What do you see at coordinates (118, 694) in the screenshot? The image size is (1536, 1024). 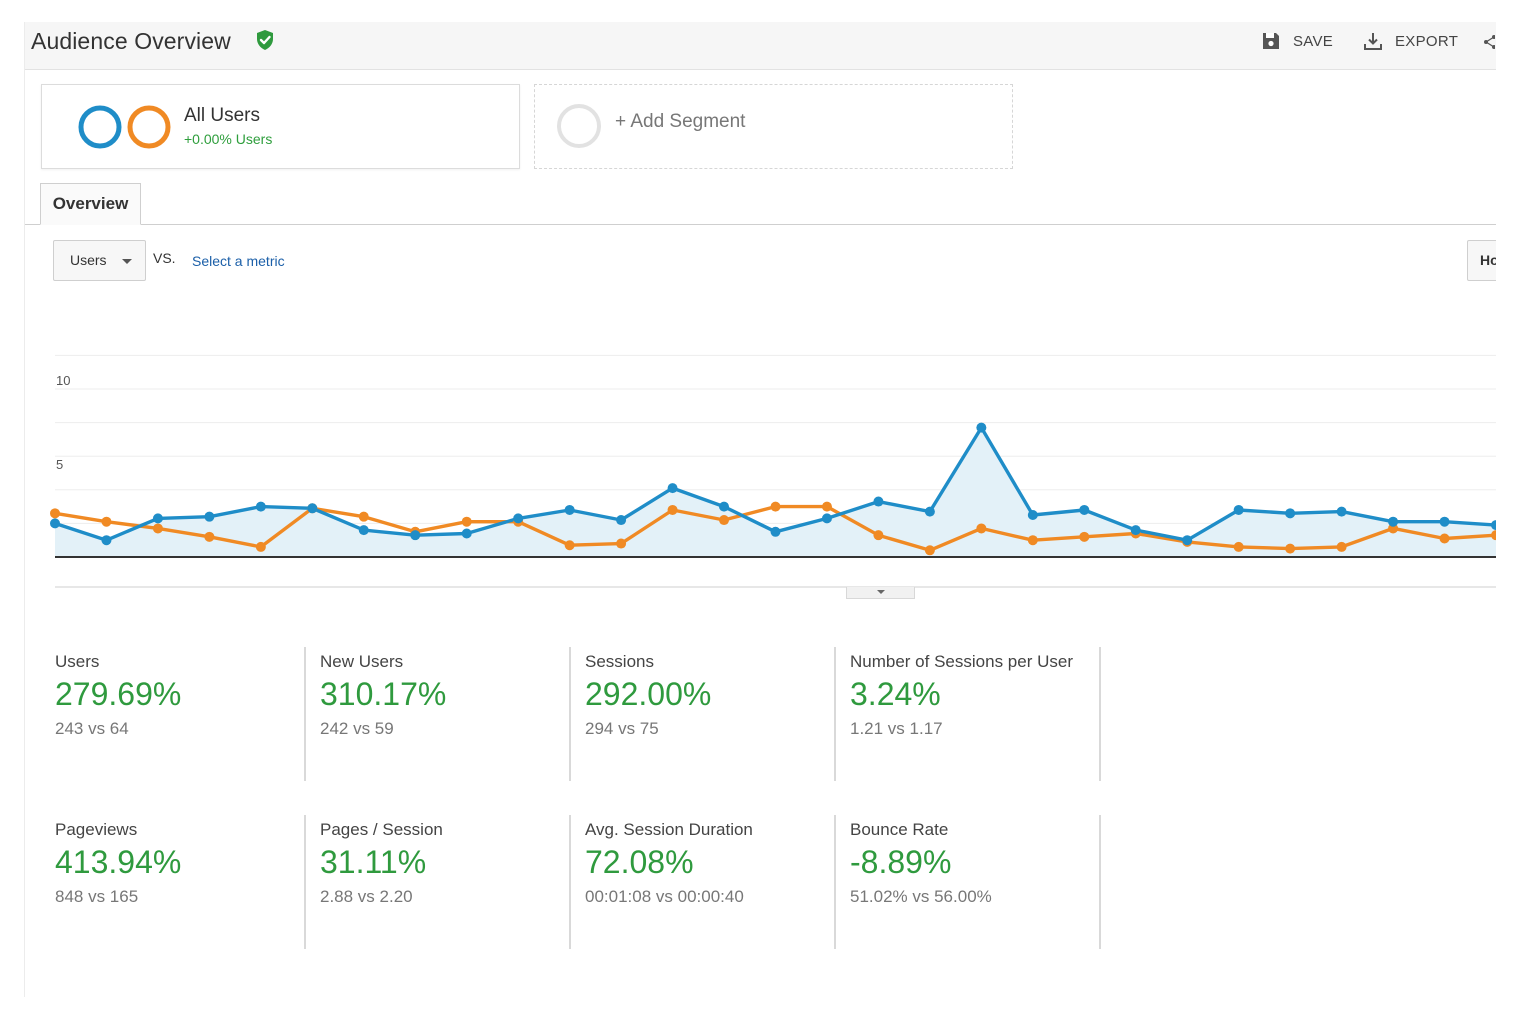 I see `scorecard-value: 279.69%` at bounding box center [118, 694].